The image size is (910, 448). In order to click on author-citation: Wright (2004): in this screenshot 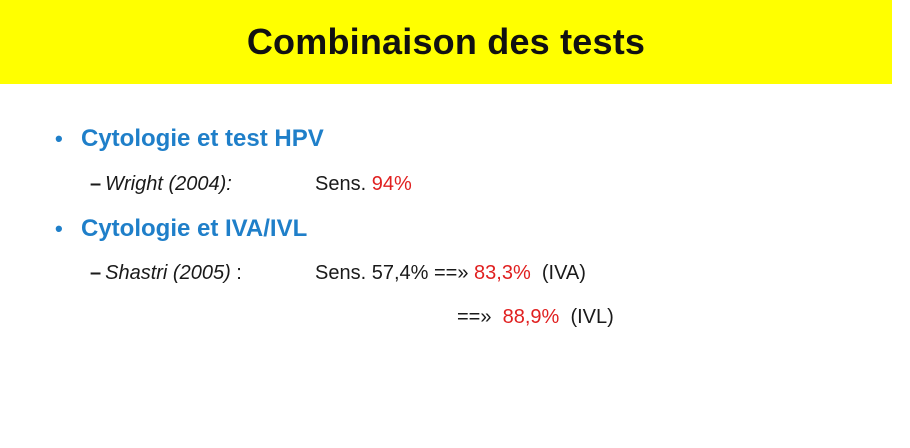, I will do `click(168, 184)`.